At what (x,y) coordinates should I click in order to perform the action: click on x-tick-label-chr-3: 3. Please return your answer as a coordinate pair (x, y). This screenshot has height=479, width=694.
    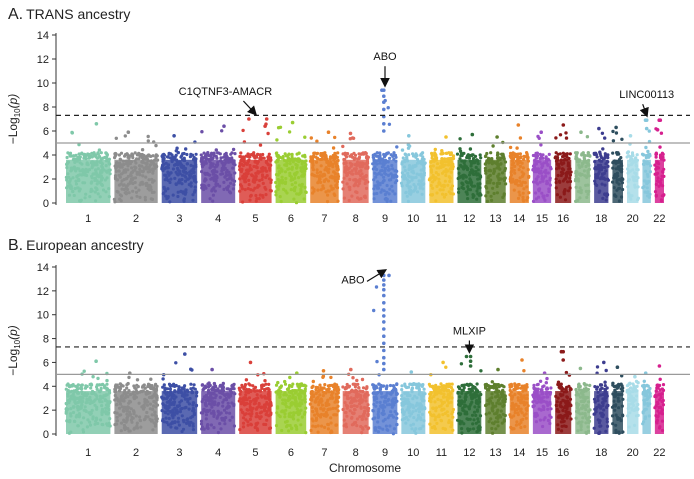
    Looking at the image, I should click on (179, 453).